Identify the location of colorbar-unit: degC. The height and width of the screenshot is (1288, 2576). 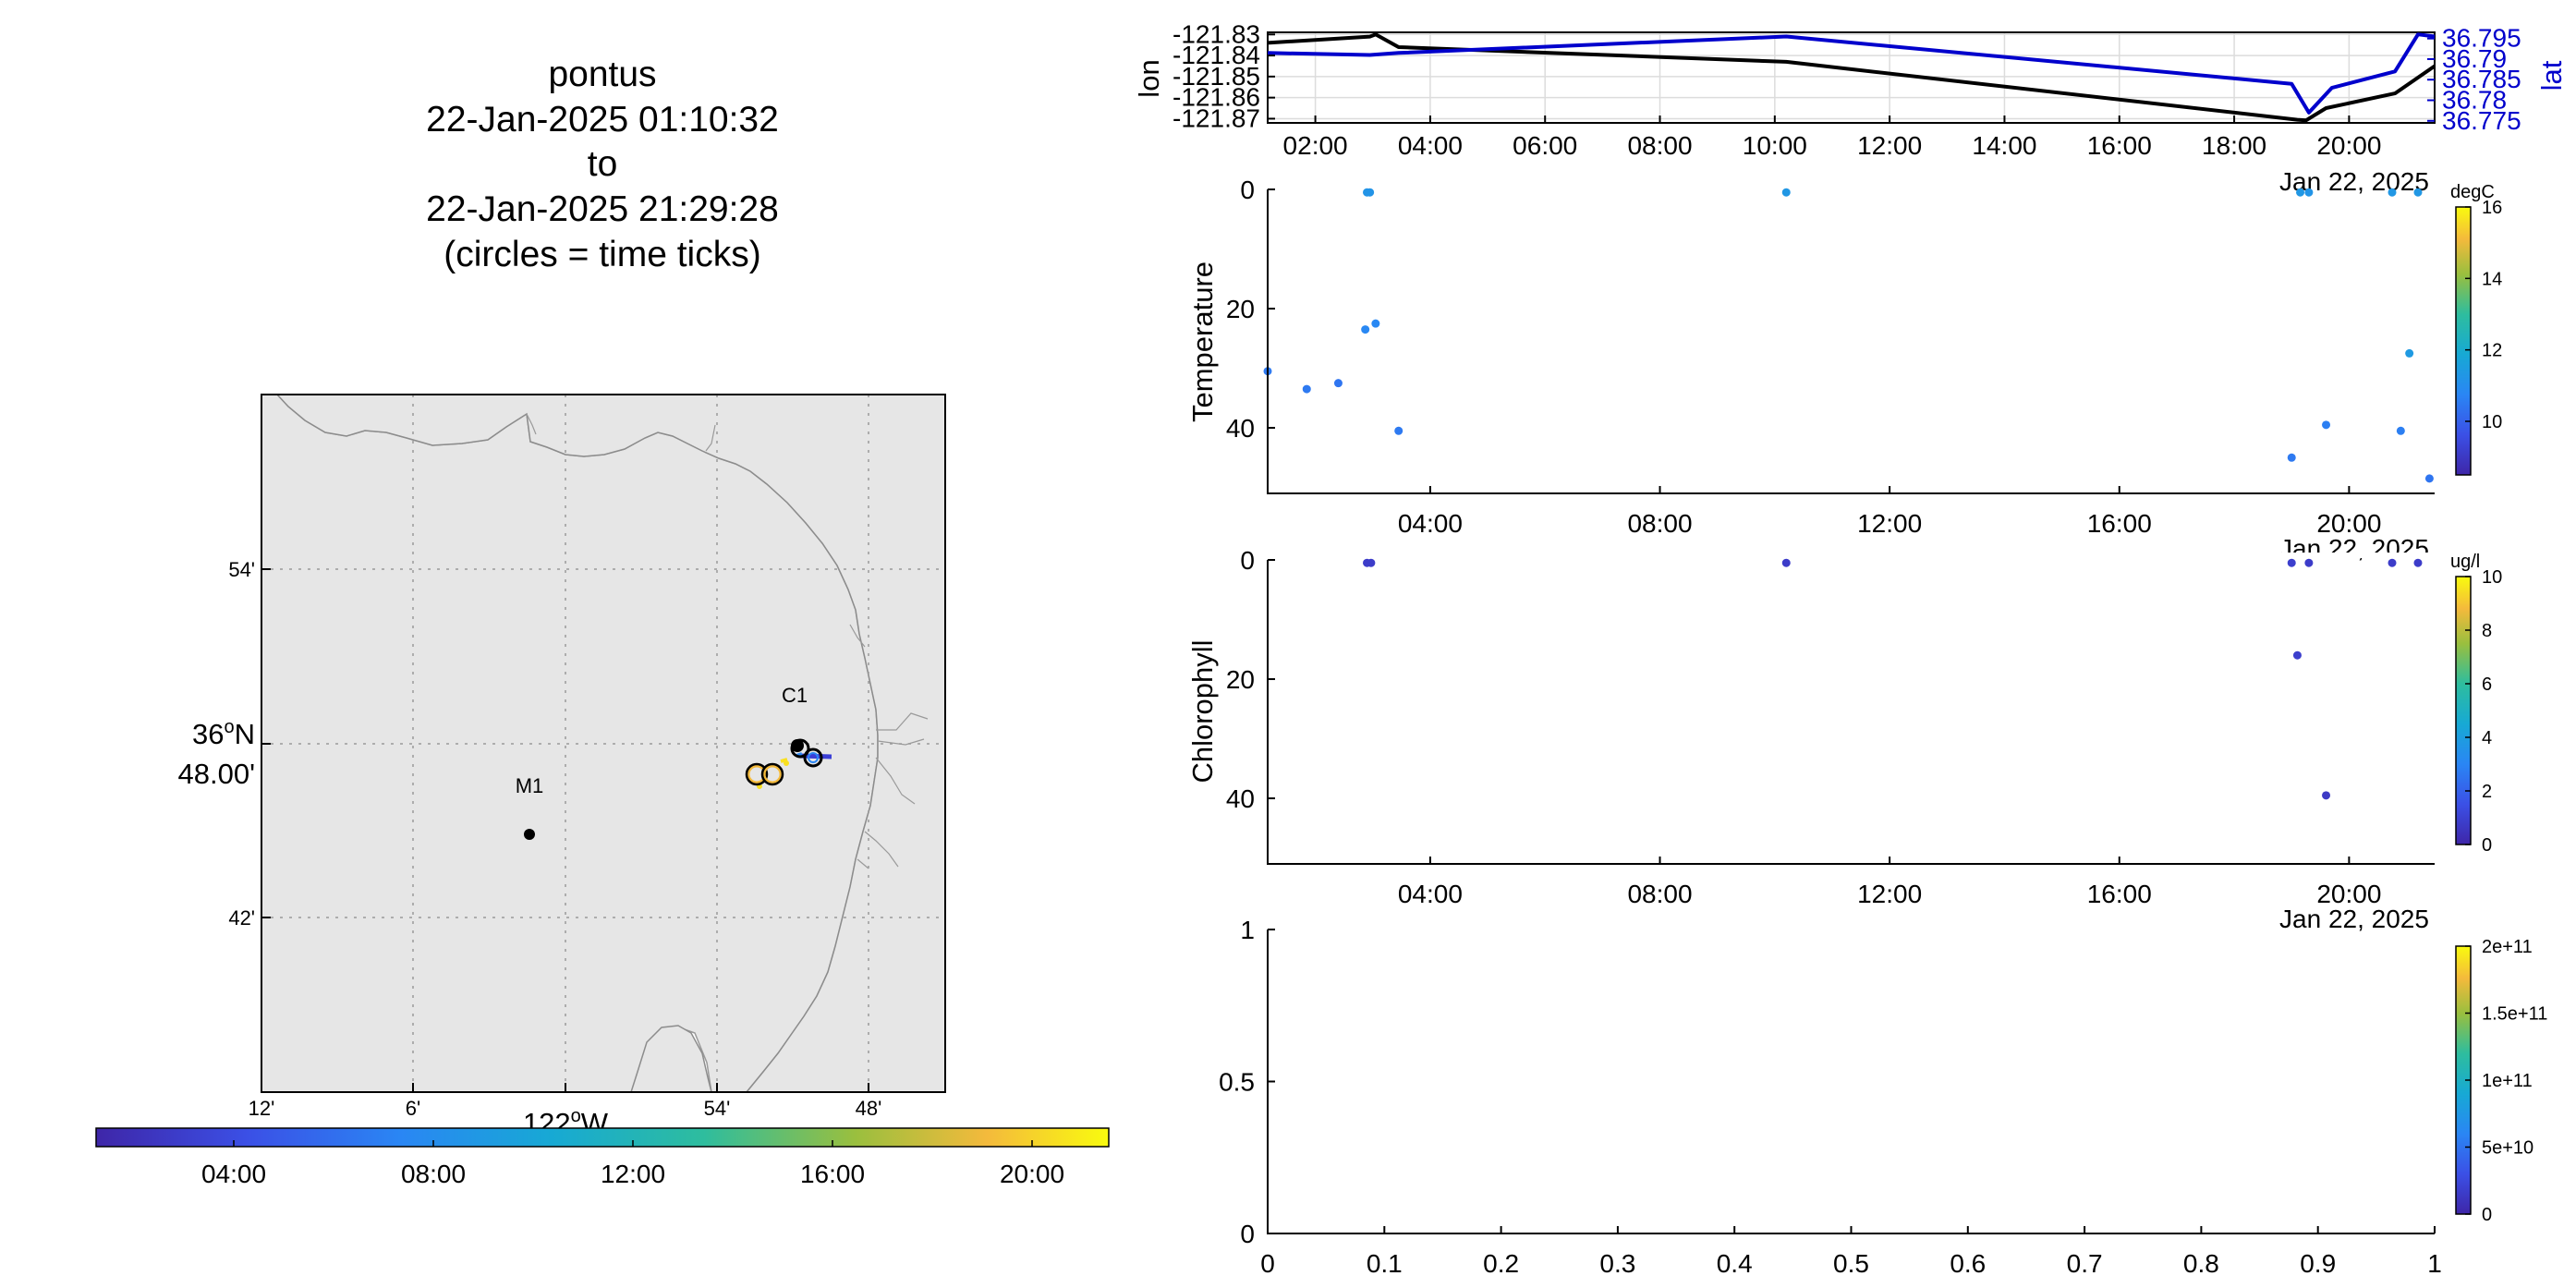
(2472, 192).